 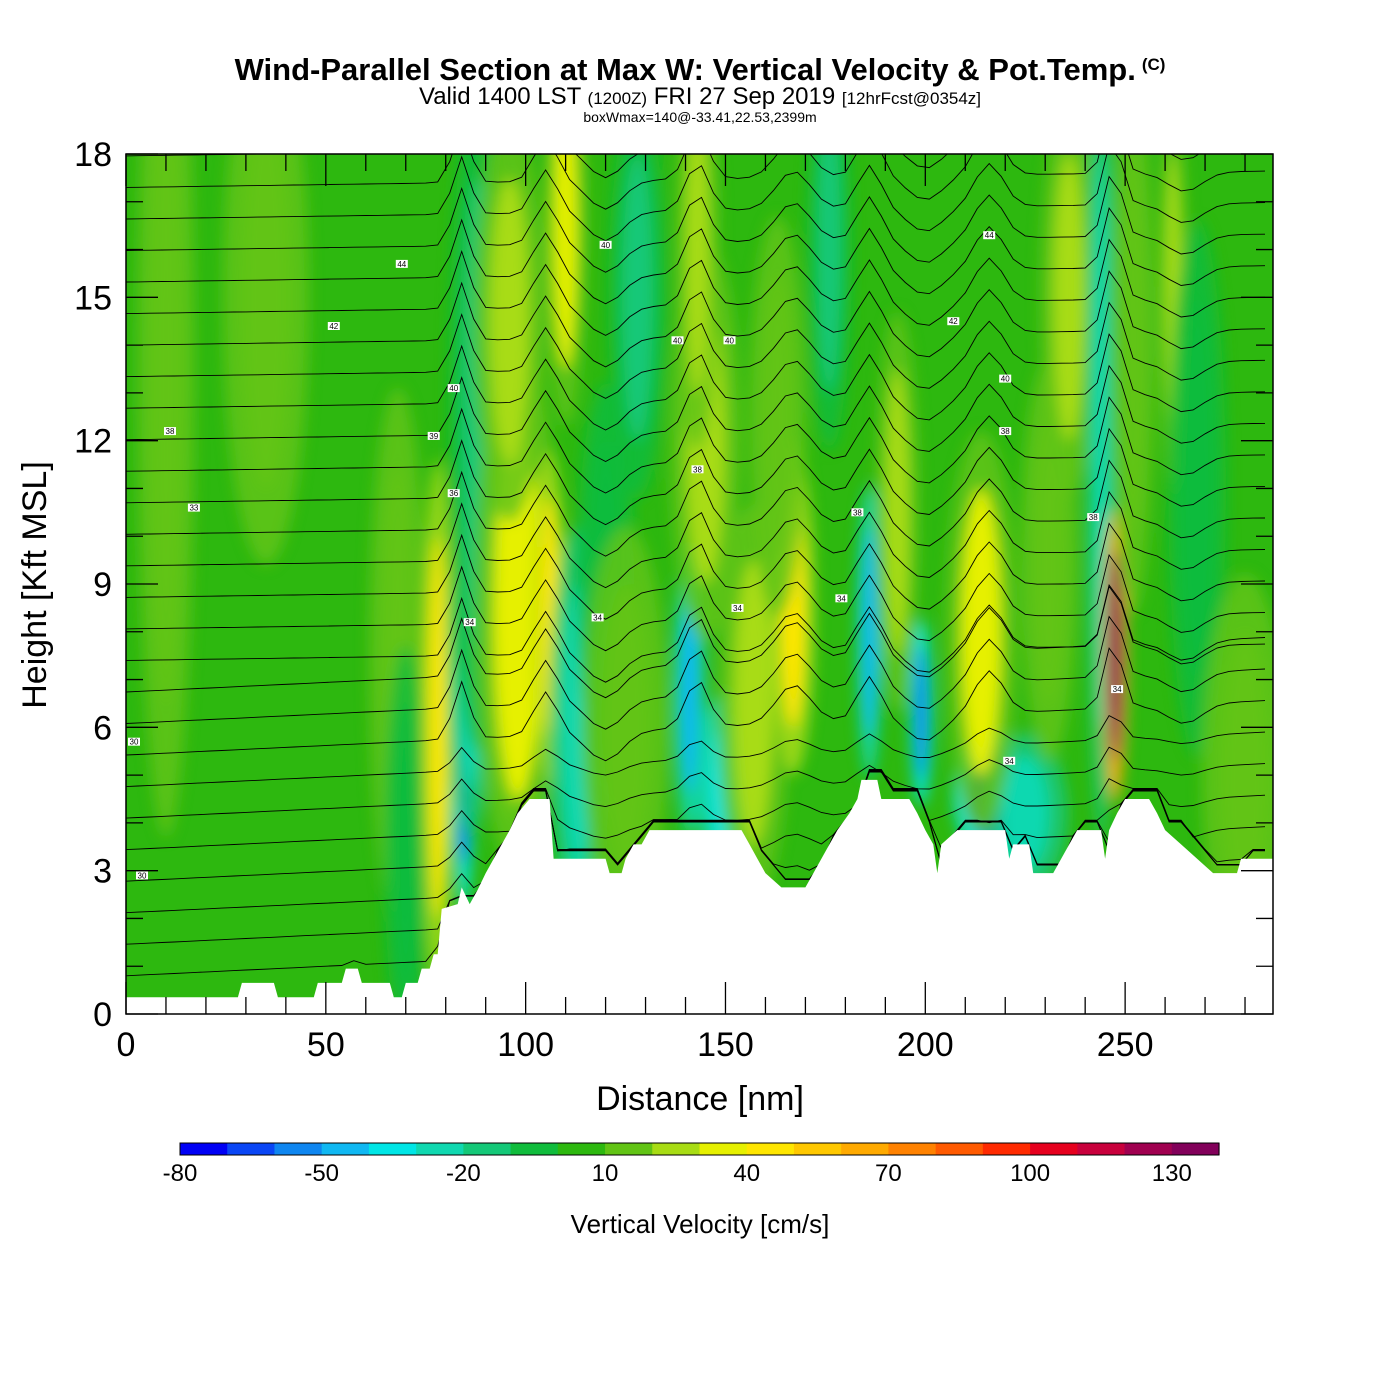 I want to click on y-tick-label: 0, so click(x=102, y=1015).